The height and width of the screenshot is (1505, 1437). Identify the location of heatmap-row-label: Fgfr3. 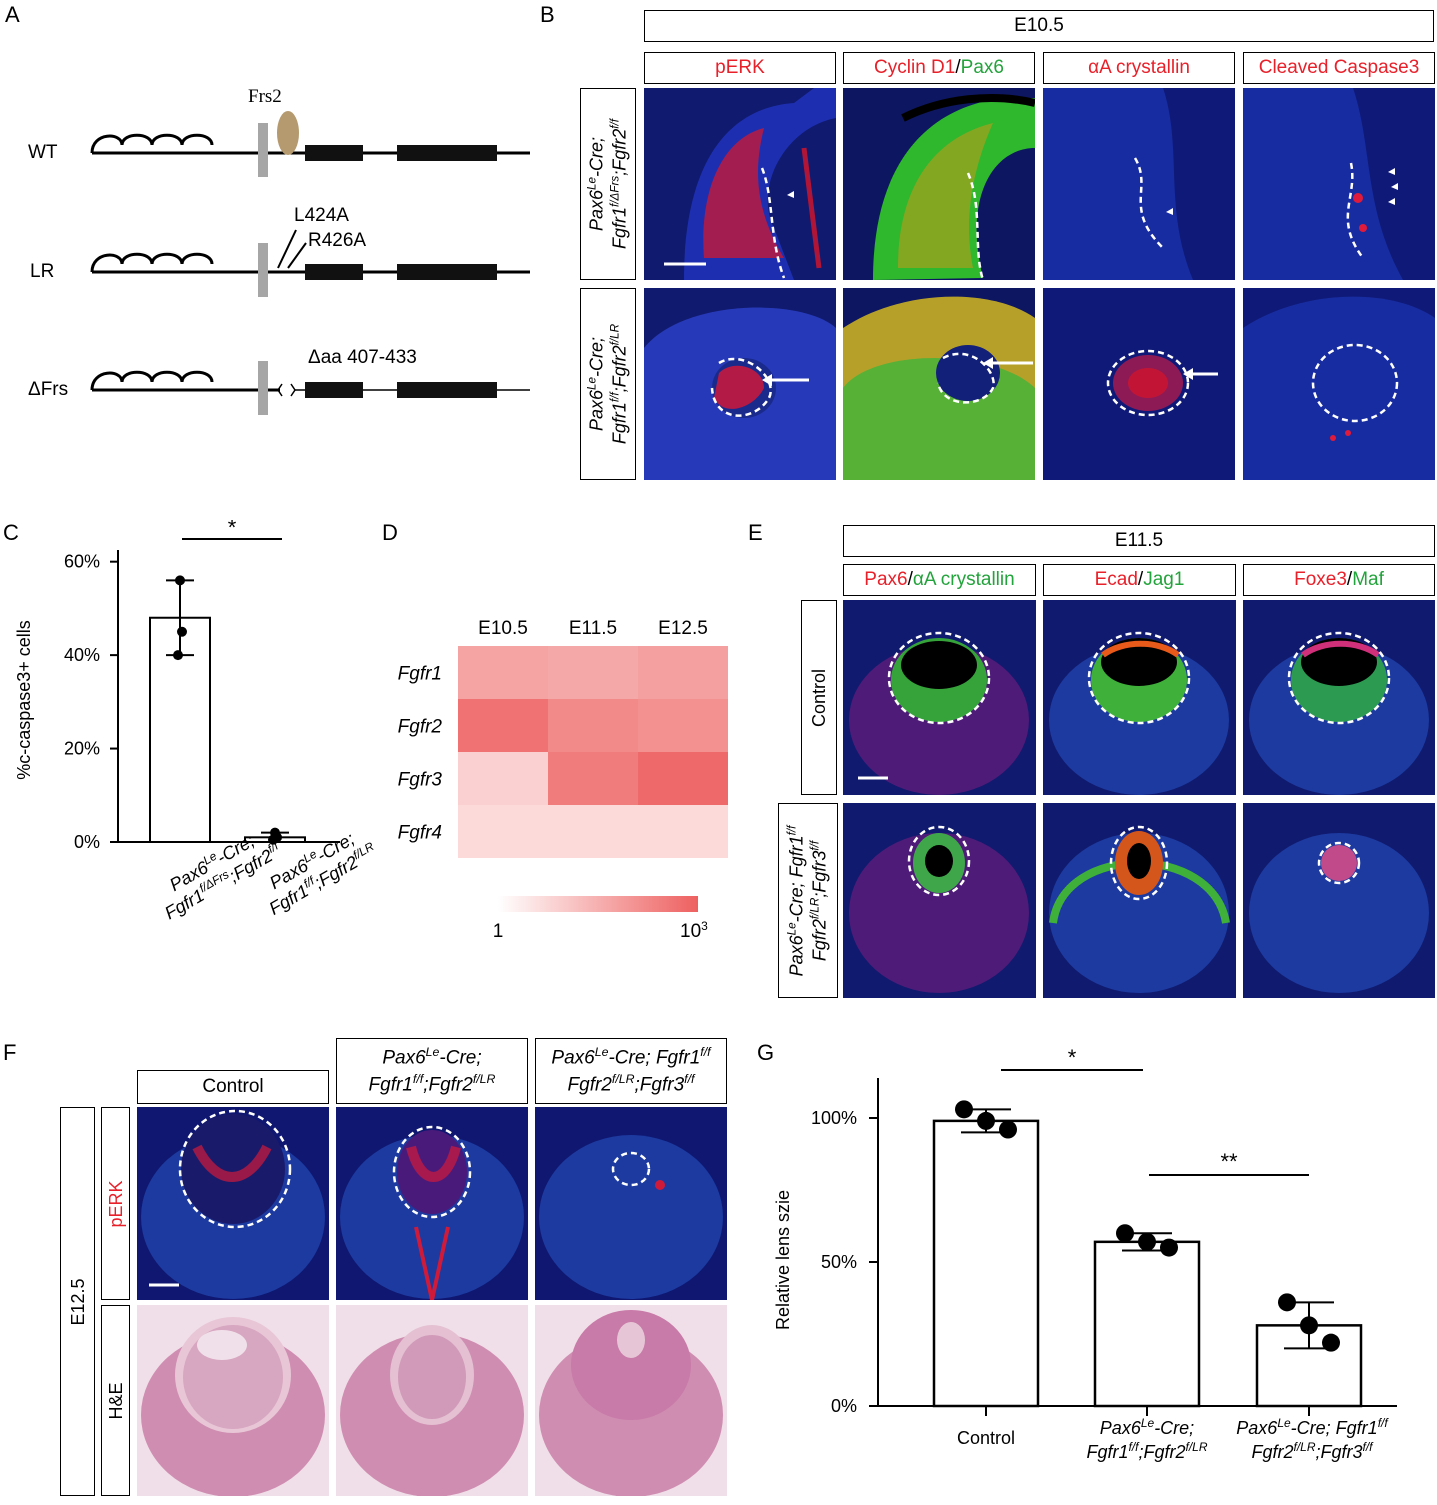
(420, 780).